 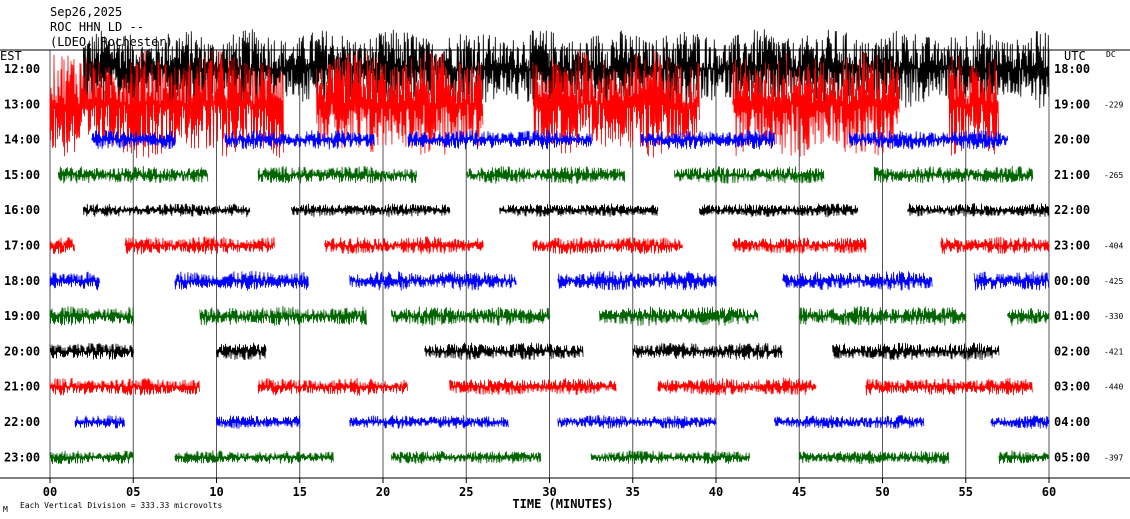 What do you see at coordinates (1072, 387) in the screenshot?
I see `row-label-right: 03:00` at bounding box center [1072, 387].